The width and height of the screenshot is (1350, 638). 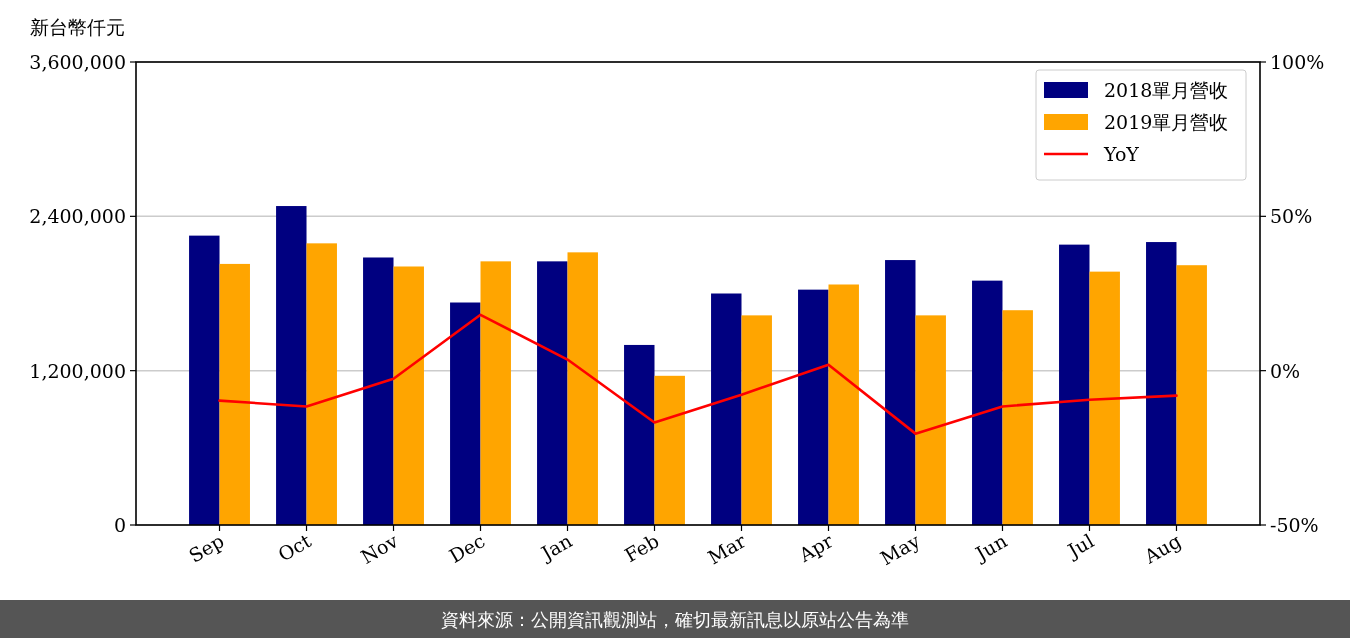 What do you see at coordinates (816, 547) in the screenshot?
I see `x-tick-label: Apr` at bounding box center [816, 547].